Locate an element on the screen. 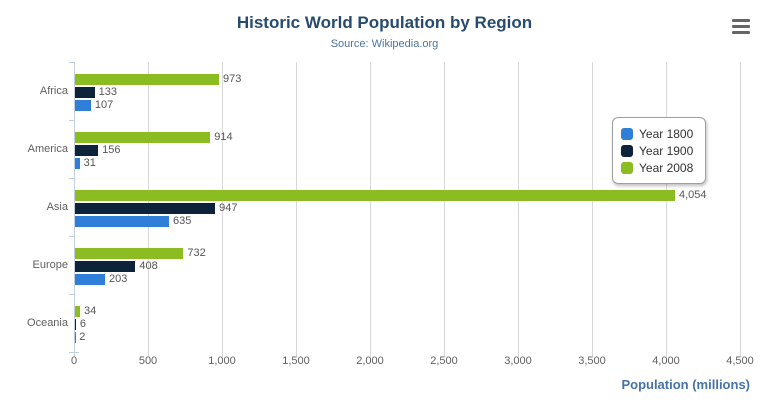 Image resolution: width=769 pixels, height=416 pixels. x-tick-label: 2,000 is located at coordinates (370, 361).